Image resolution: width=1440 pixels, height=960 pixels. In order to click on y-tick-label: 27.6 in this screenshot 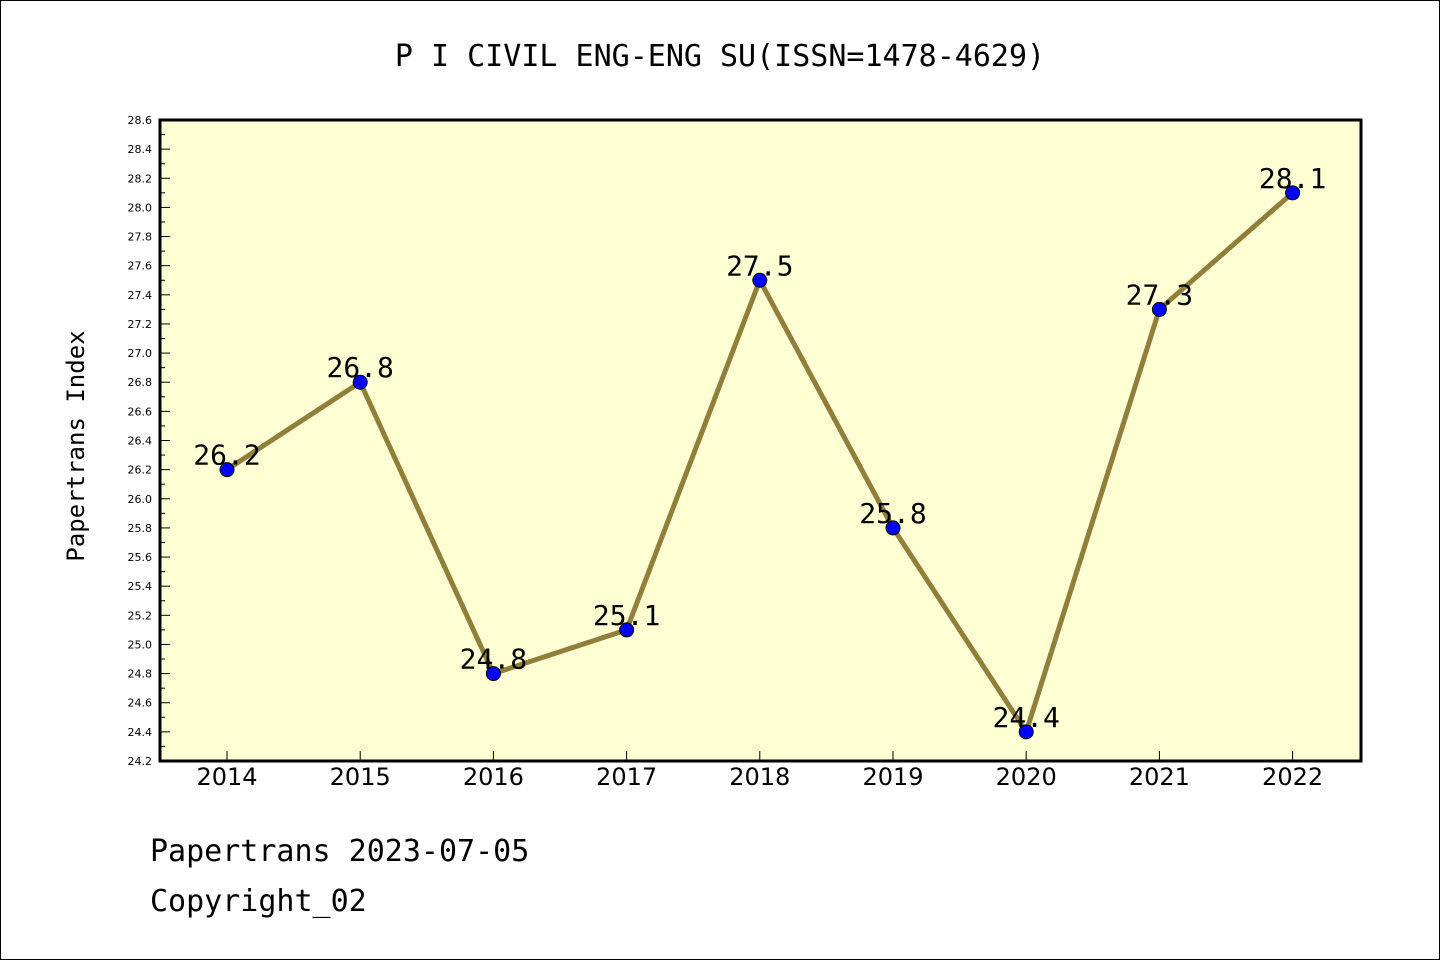, I will do `click(140, 266)`.